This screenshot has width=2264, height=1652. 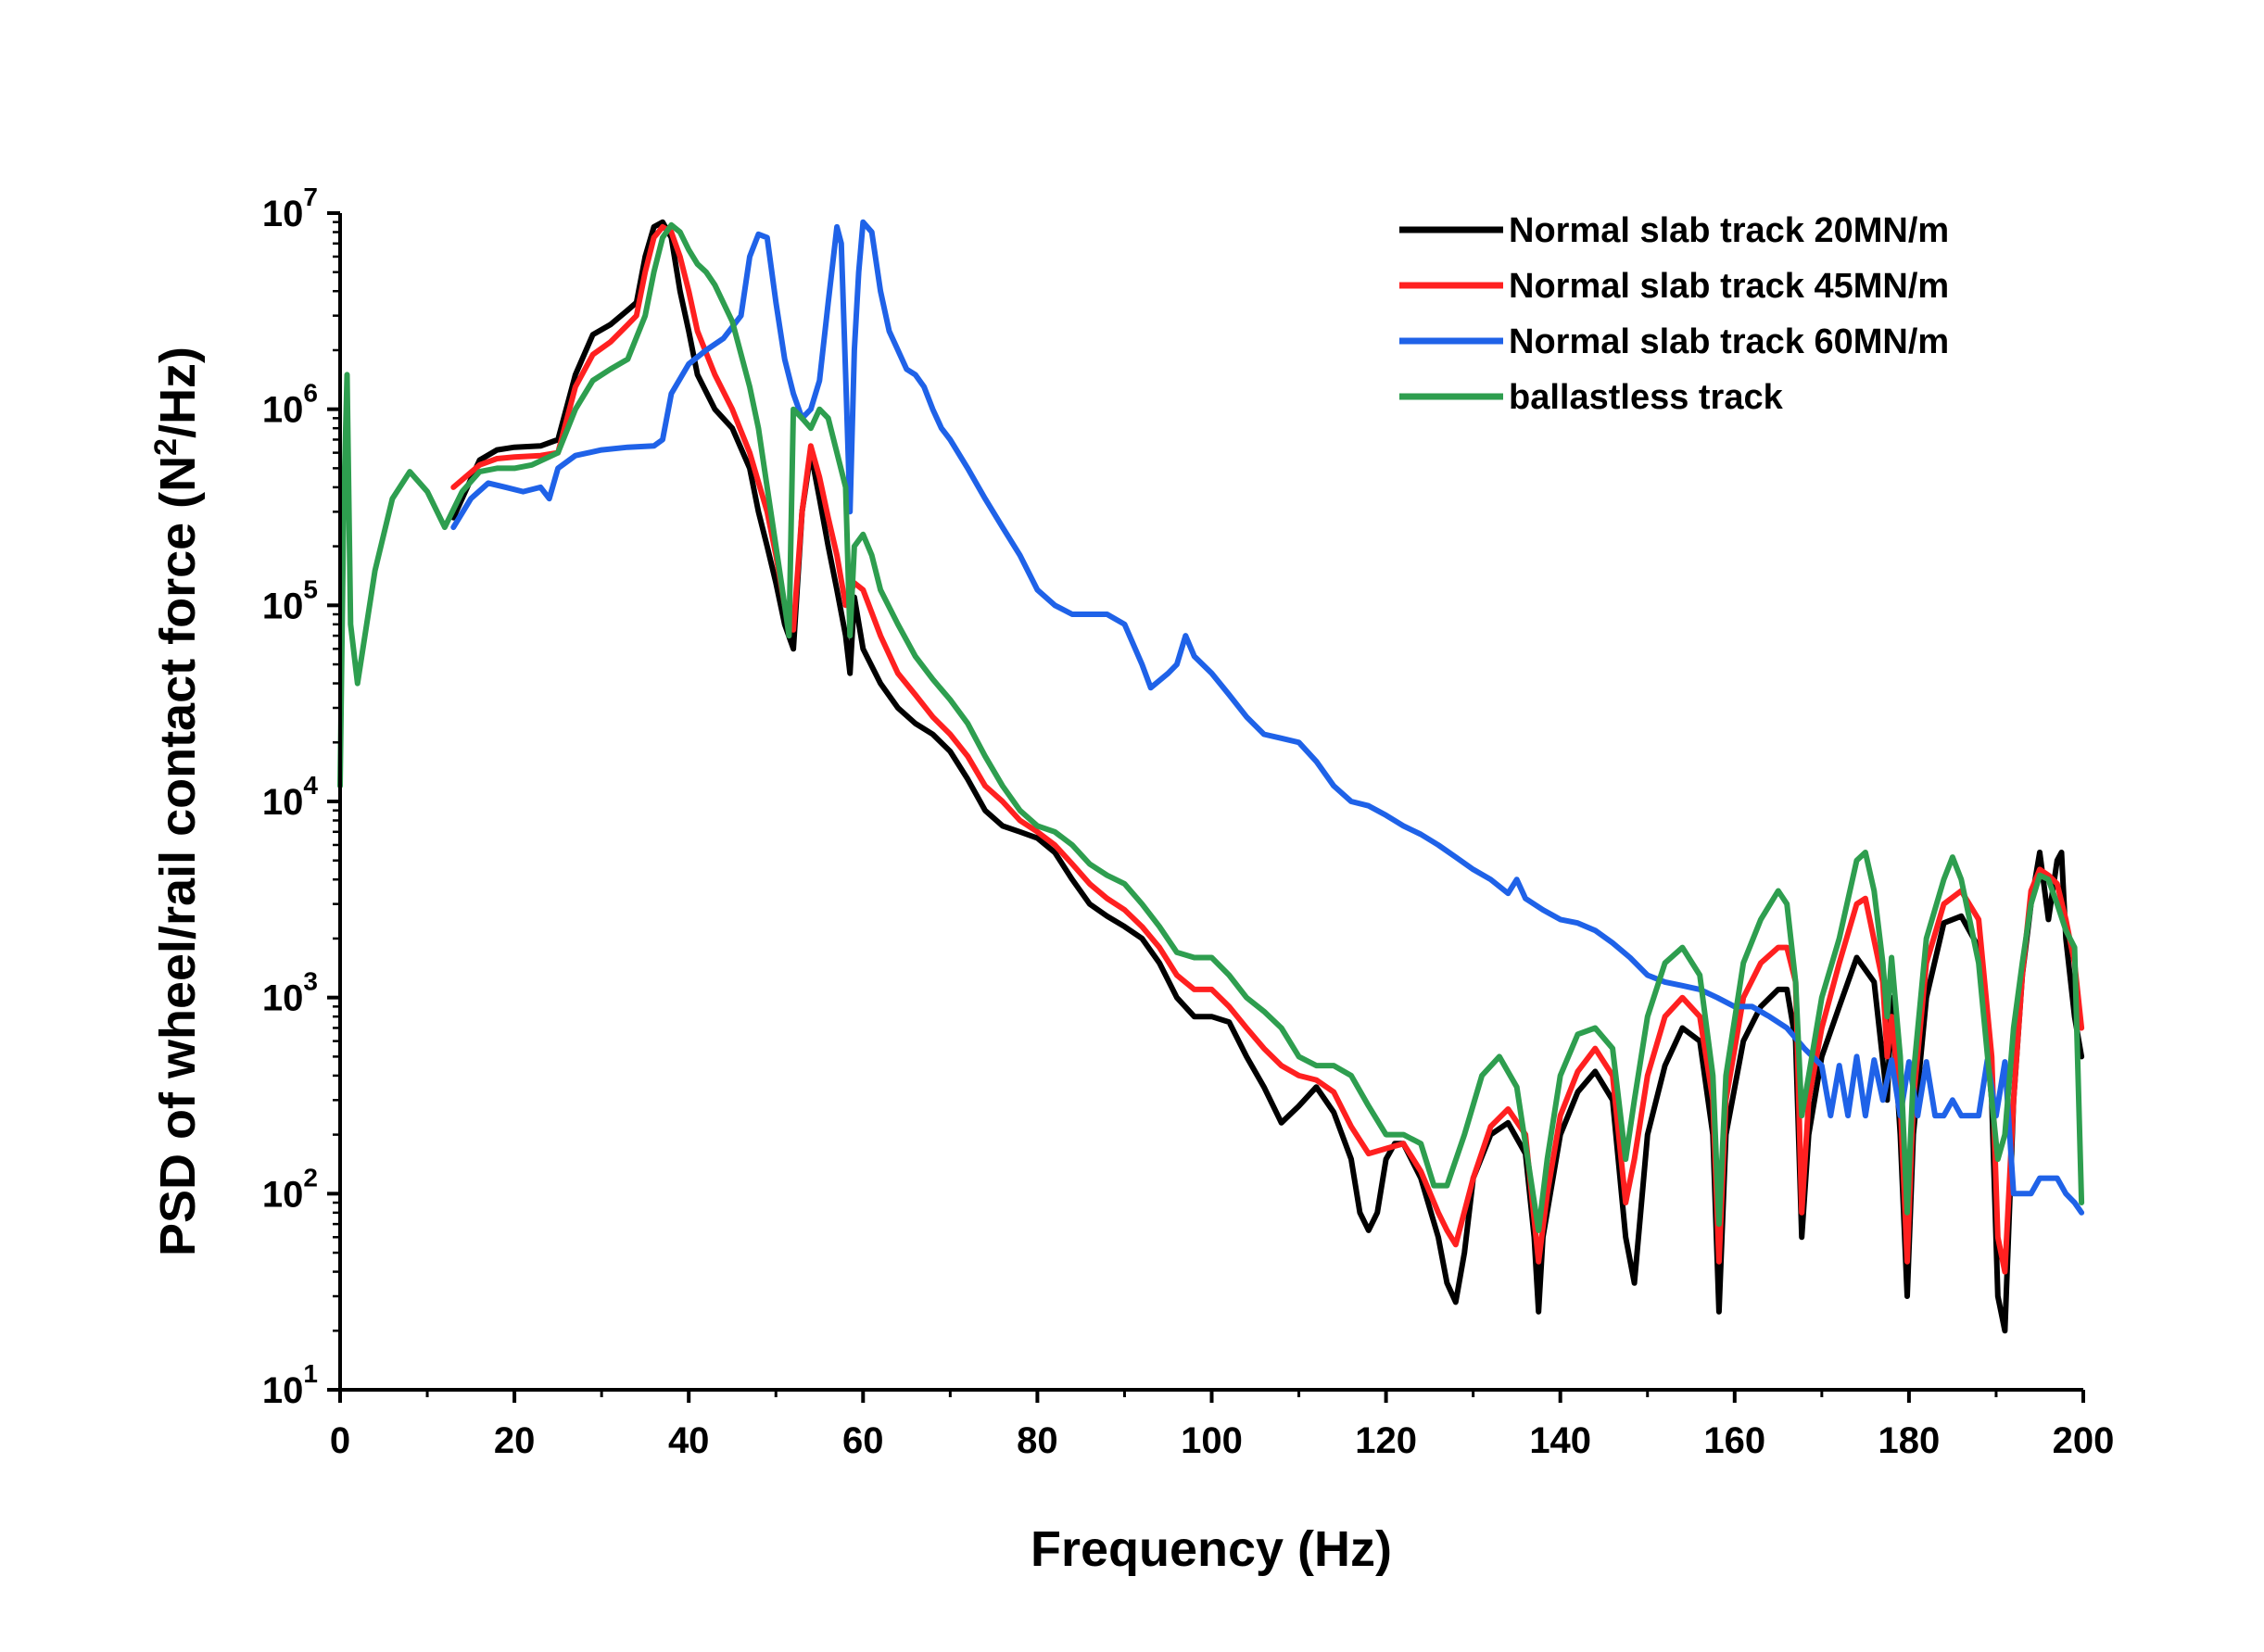 I want to click on legend-label: ballastless track, so click(x=1646, y=398).